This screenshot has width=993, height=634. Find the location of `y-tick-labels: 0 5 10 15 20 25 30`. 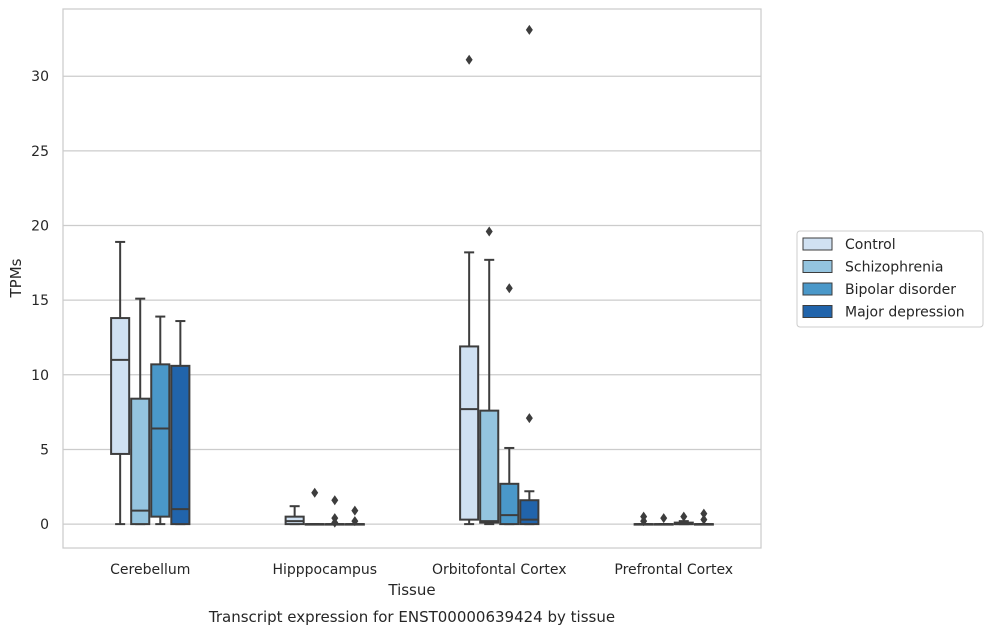

y-tick-labels: 0 5 10 15 20 25 30 is located at coordinates (40, 301).